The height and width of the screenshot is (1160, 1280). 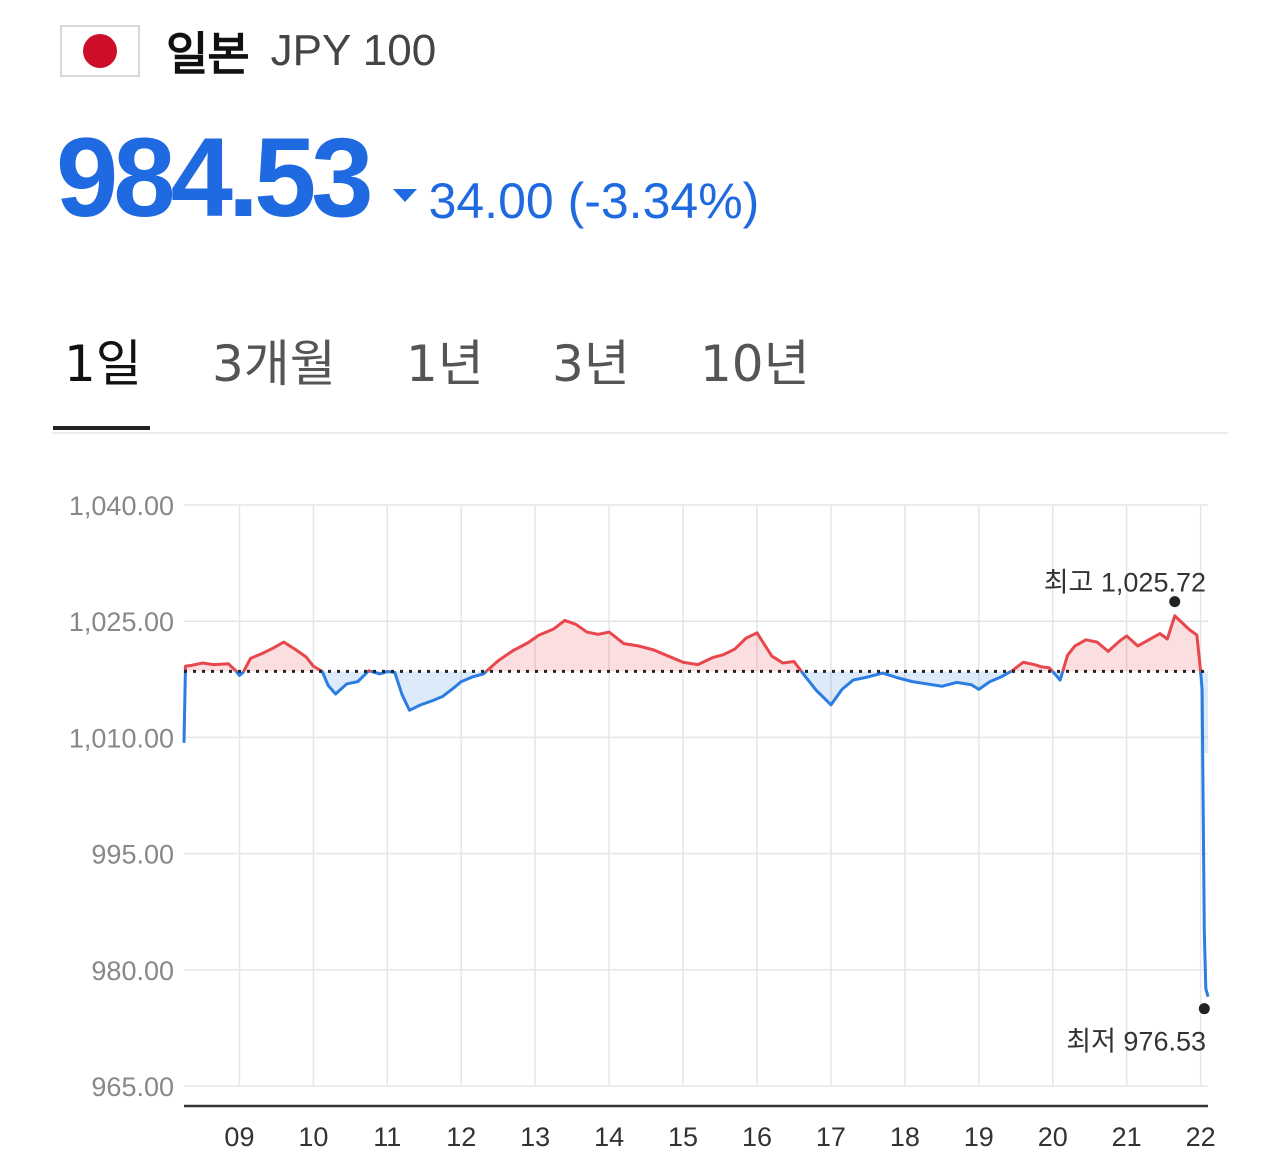 I want to click on x-tick-label: 19, so click(x=979, y=1137).